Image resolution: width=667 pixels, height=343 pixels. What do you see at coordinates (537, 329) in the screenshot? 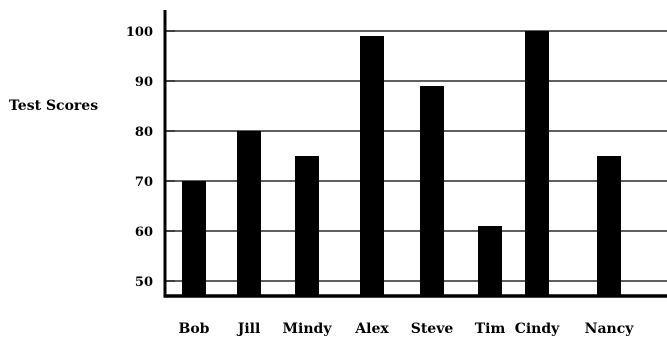
I see `category-label-cindy: Cindy` at bounding box center [537, 329].